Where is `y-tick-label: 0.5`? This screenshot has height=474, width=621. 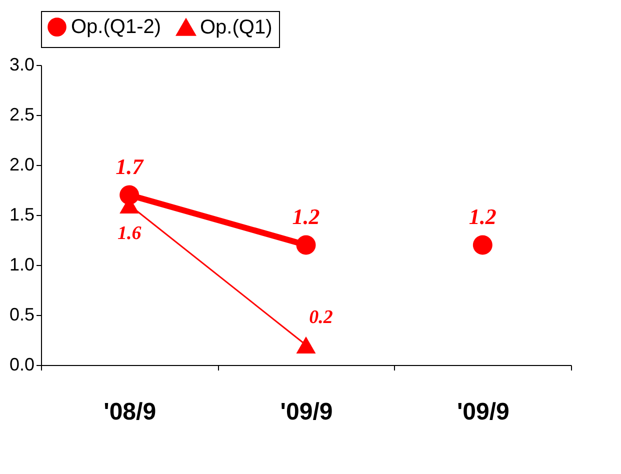
y-tick-label: 0.5 is located at coordinates (21, 314).